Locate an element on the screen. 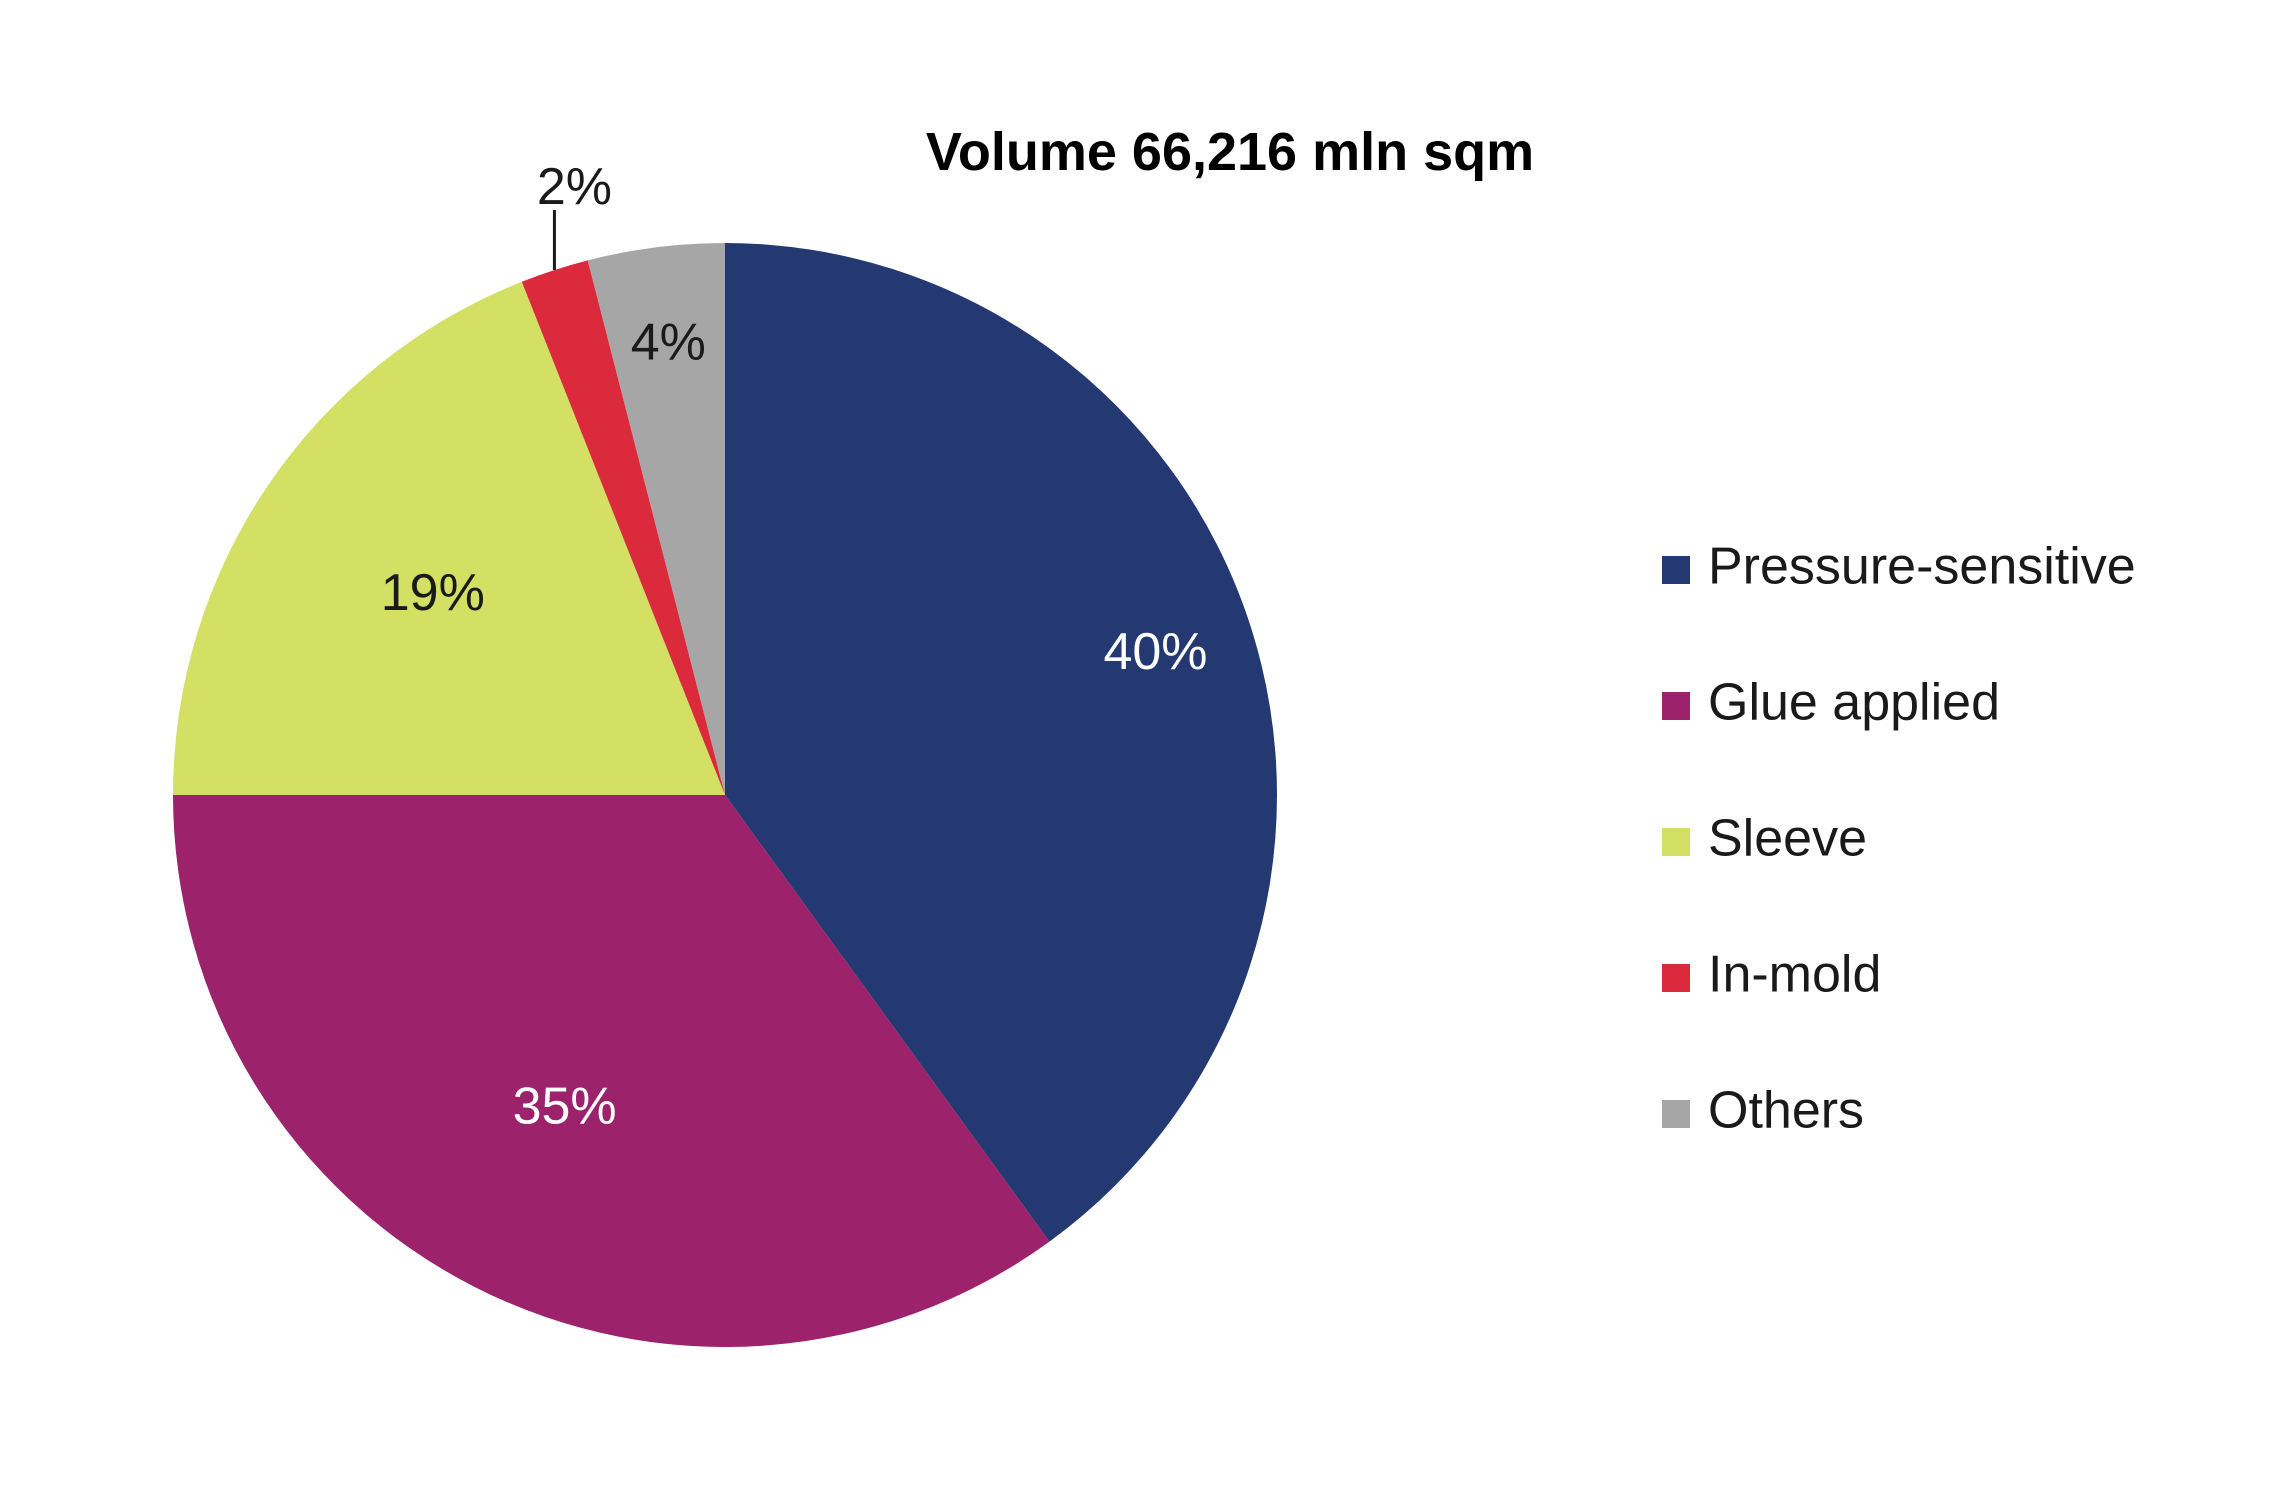 Image resolution: width=2280 pixels, height=1501 pixels. legend-label-others: Others is located at coordinates (1786, 1111).